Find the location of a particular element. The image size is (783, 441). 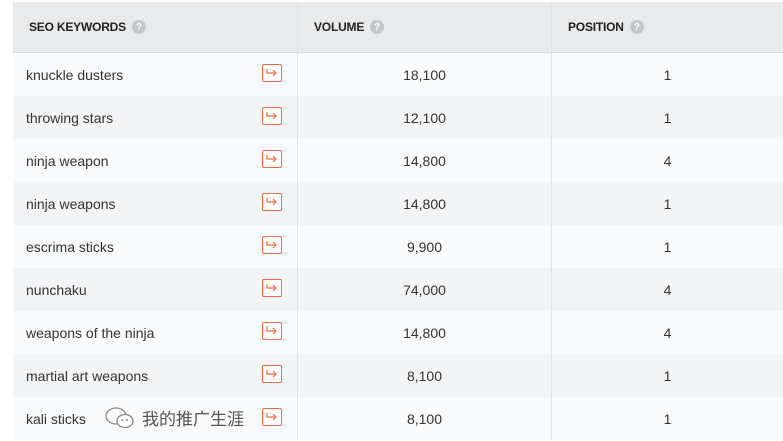

header-label: POSITION is located at coordinates (596, 27).